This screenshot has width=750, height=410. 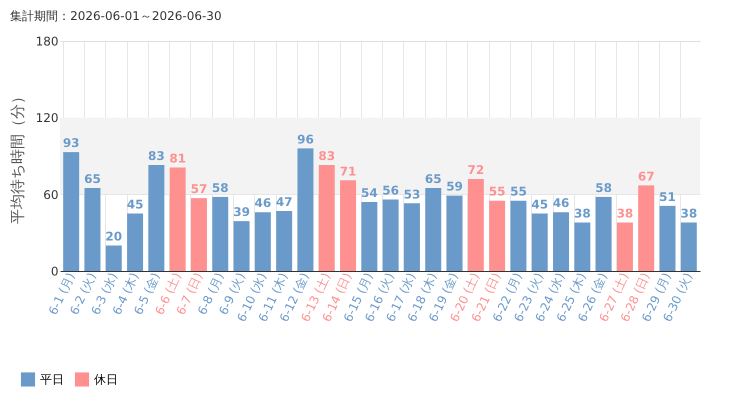 I want to click on data-label: 72, so click(x=475, y=170).